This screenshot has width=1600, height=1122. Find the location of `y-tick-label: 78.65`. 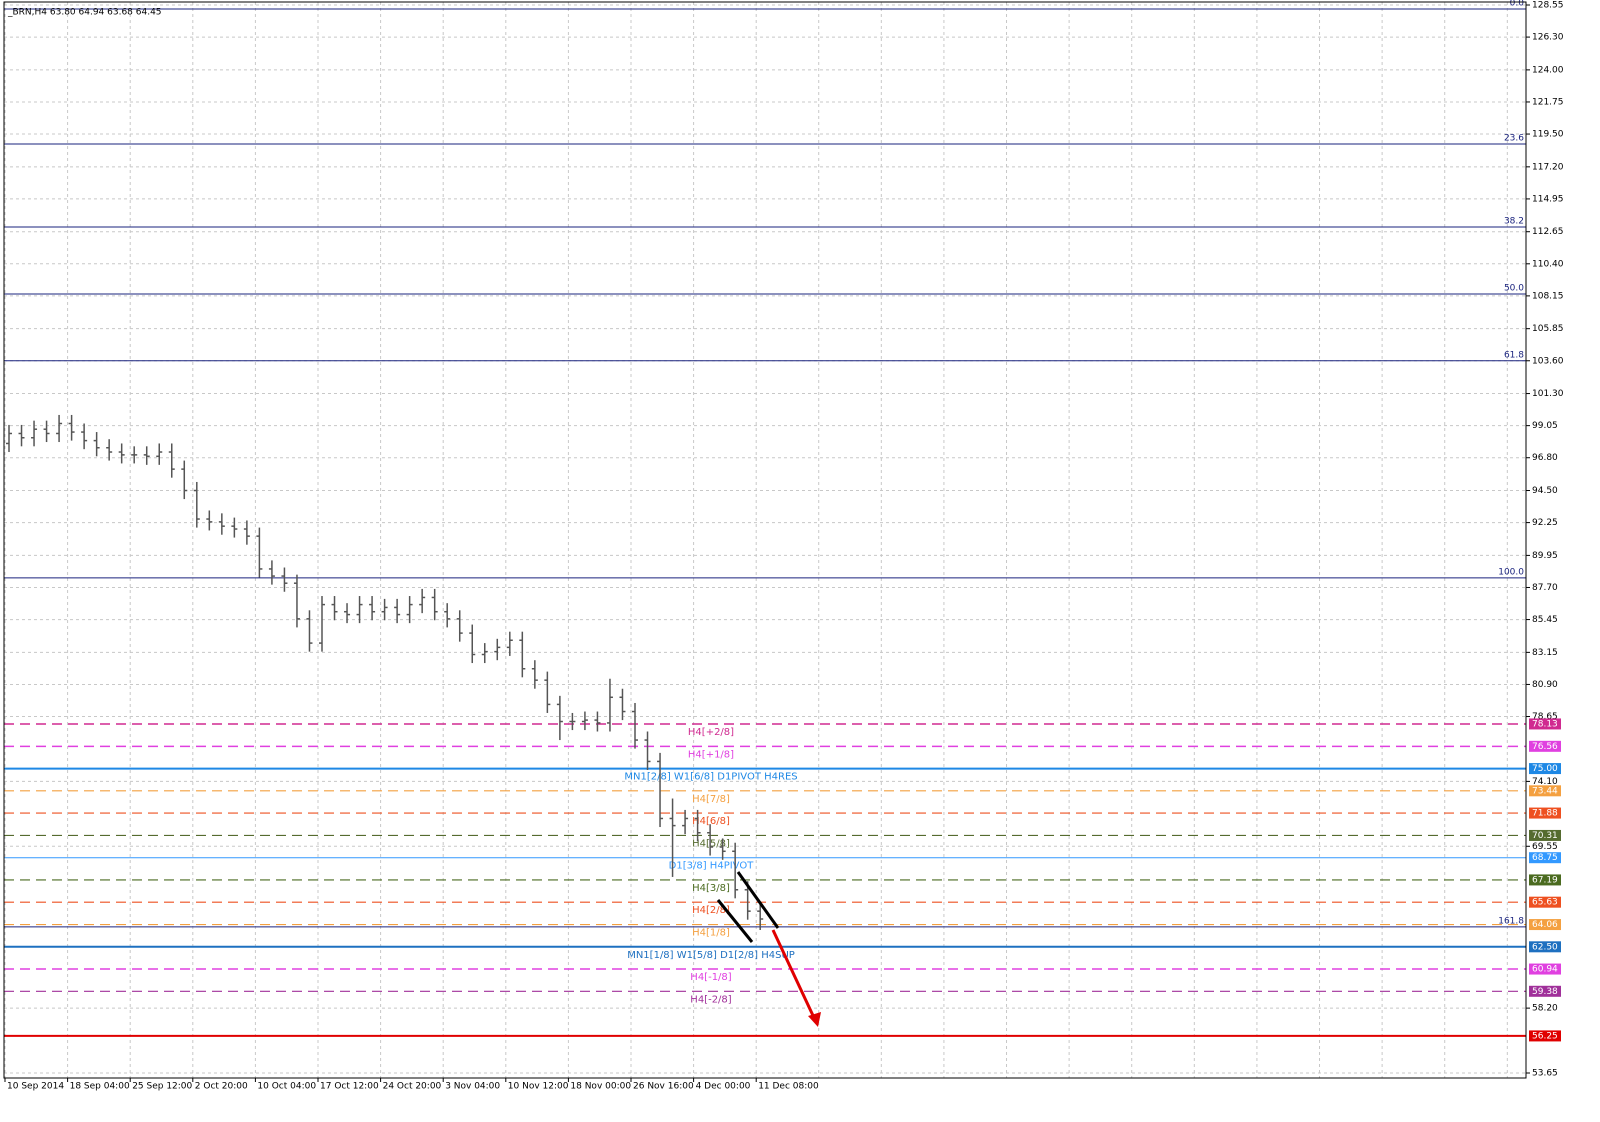

y-tick-label: 78.65 is located at coordinates (1545, 717).